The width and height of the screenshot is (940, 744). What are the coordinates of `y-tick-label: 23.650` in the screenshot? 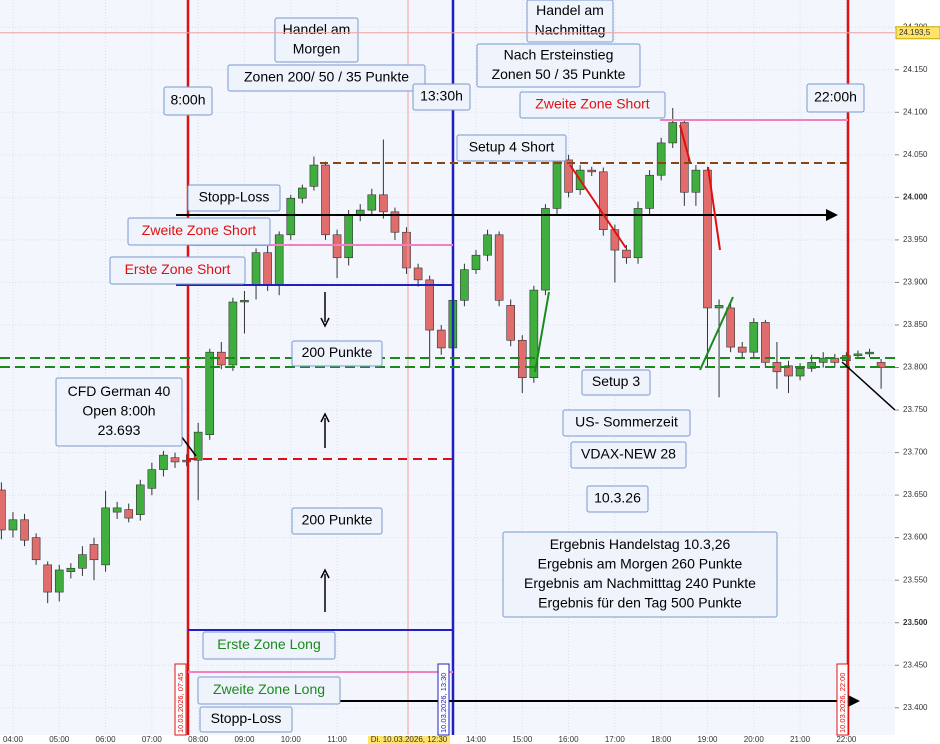 It's located at (915, 494).